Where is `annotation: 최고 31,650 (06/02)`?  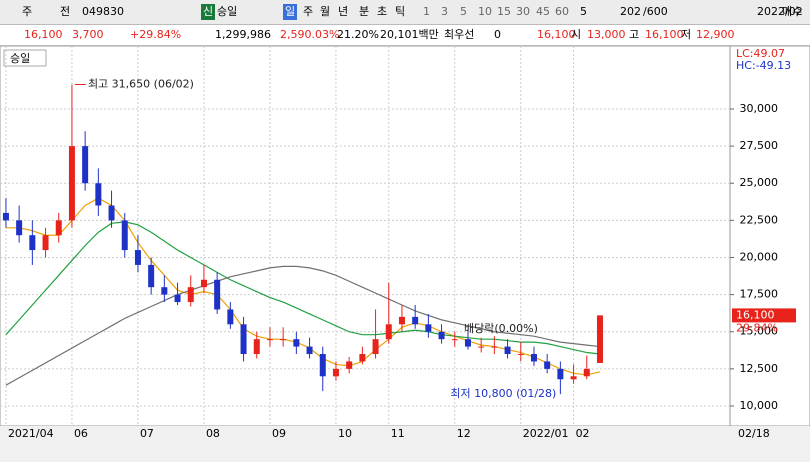 annotation: 최고 31,650 (06/02) is located at coordinates (141, 83).